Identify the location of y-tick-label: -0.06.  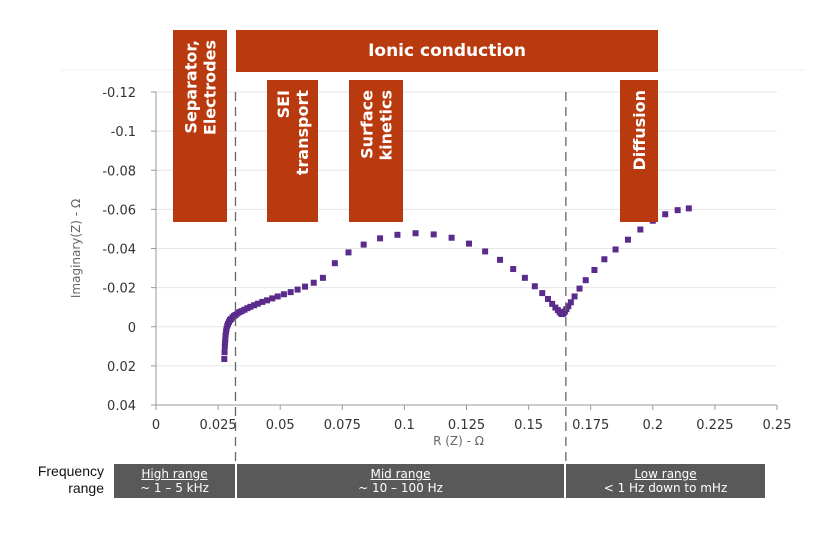
(119, 210).